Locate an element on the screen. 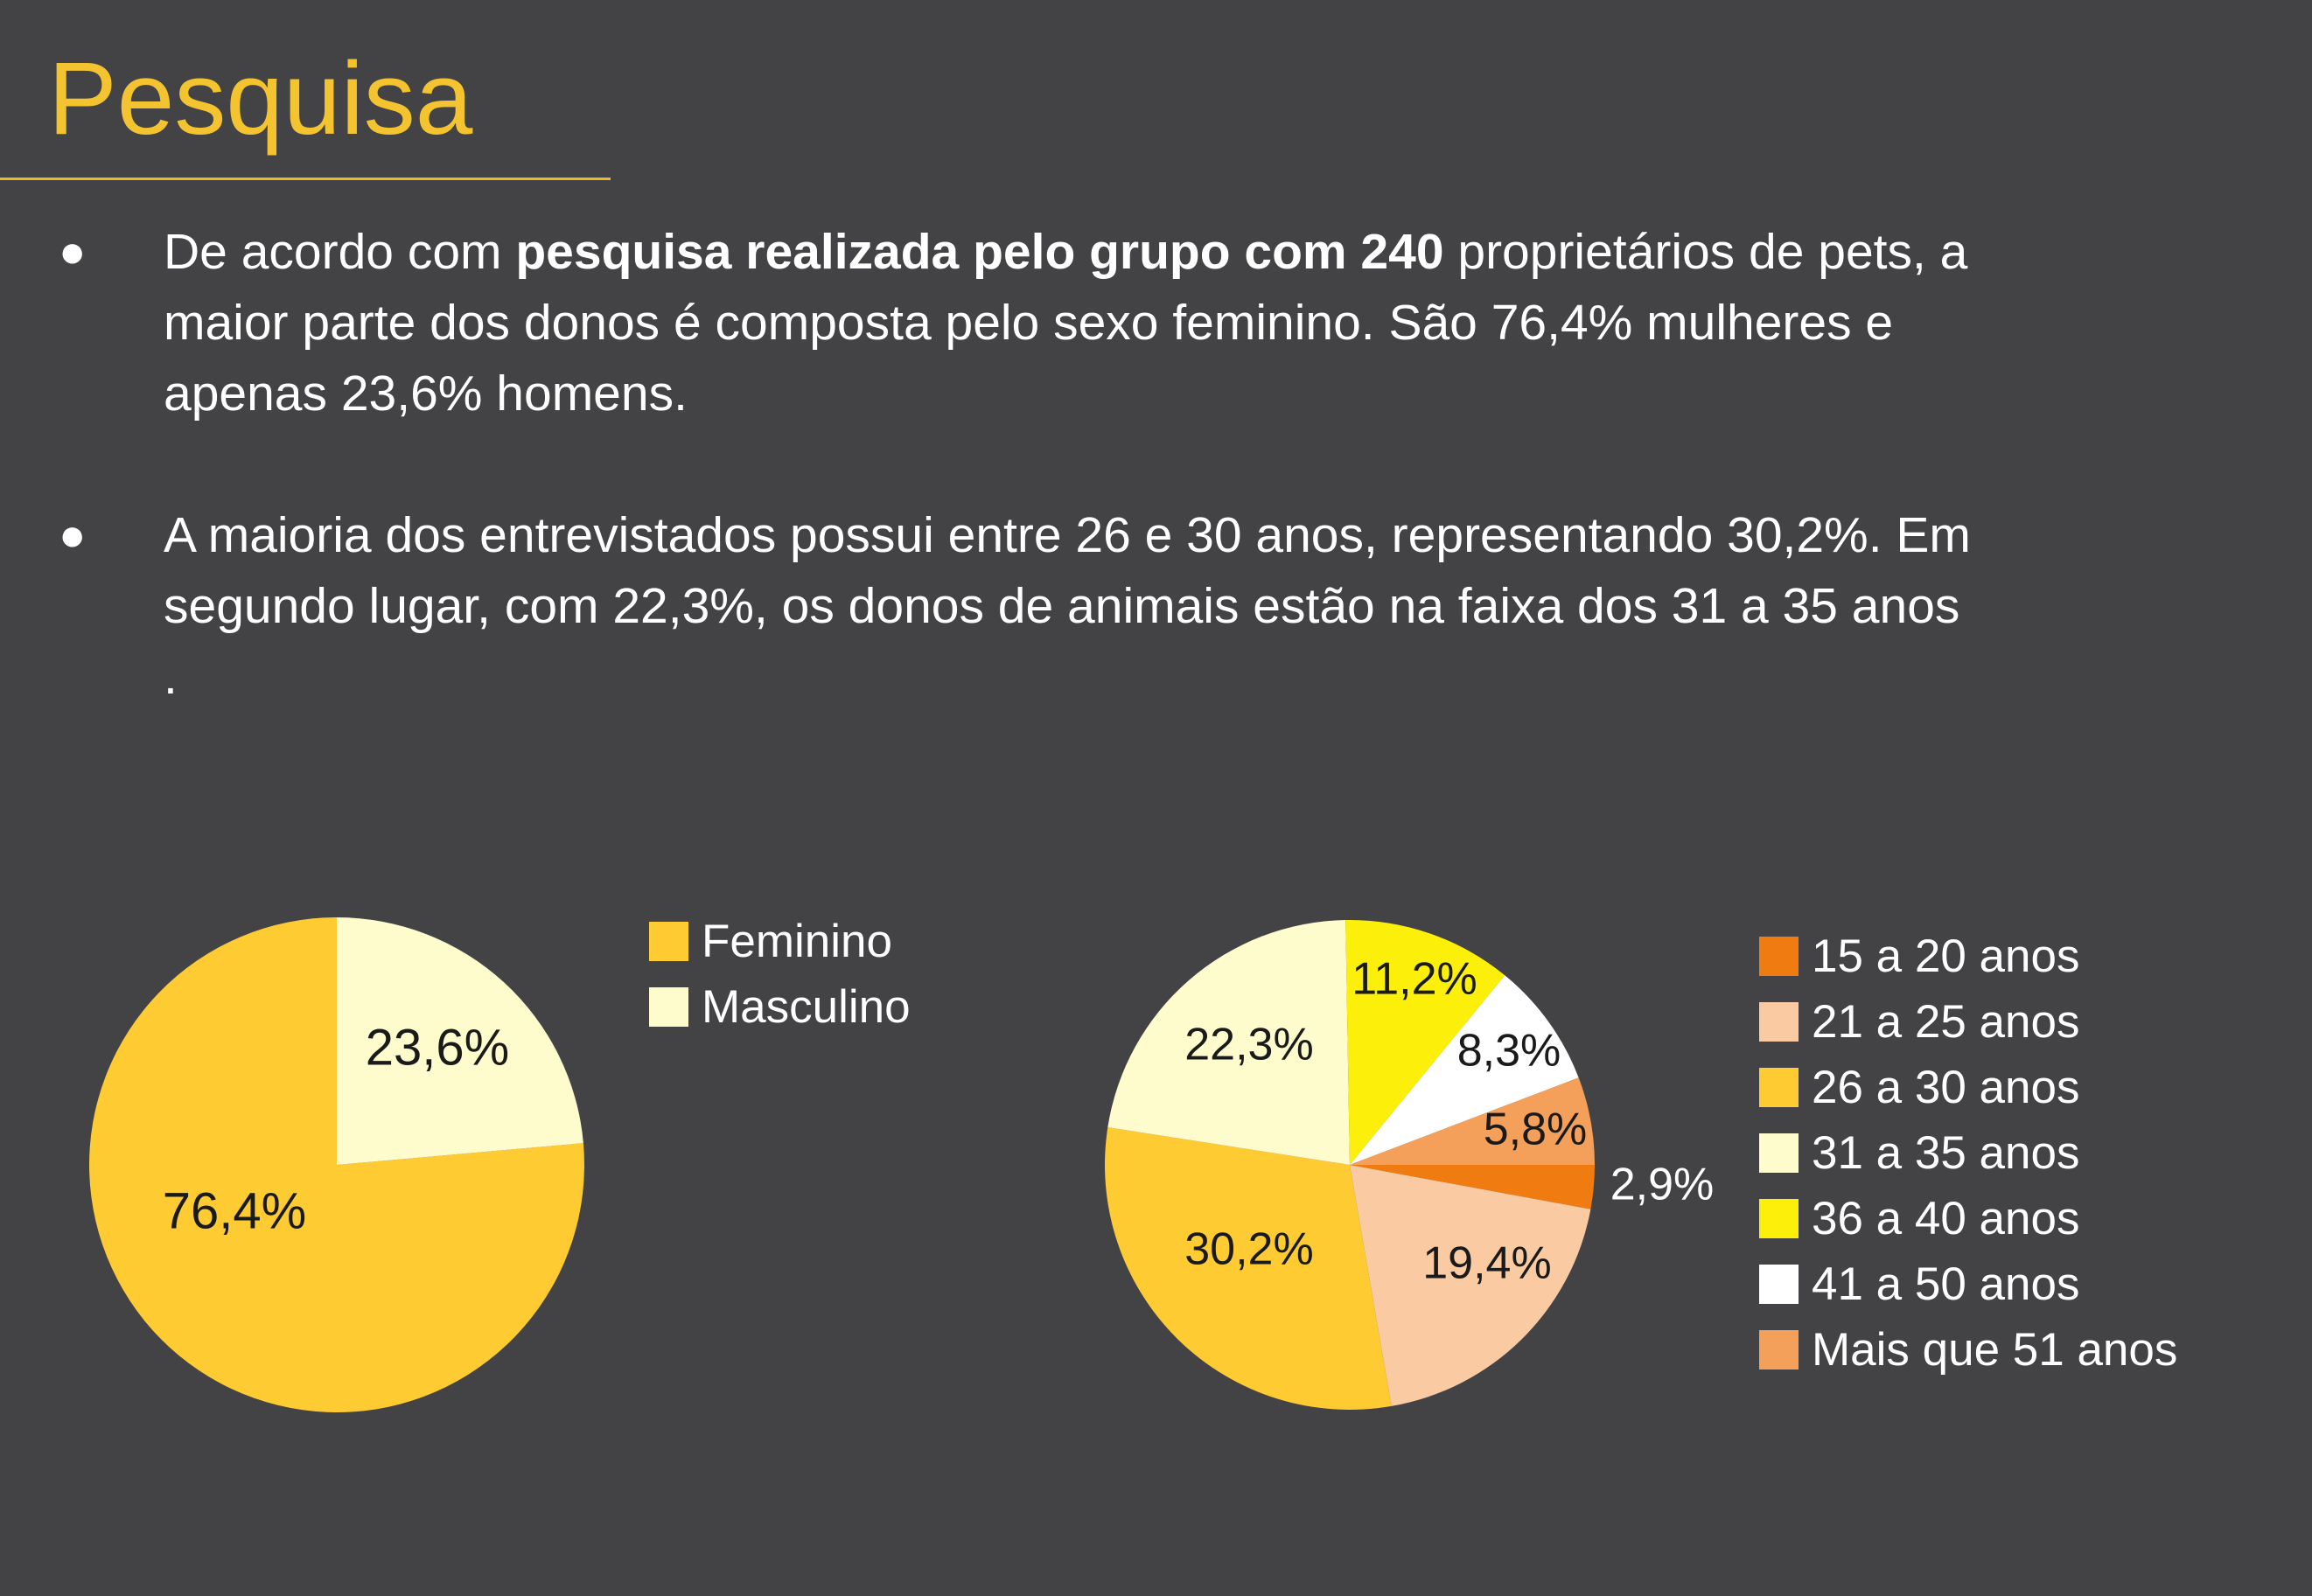  pie-slice-mais-que-51-anos is located at coordinates (1473, 1121).